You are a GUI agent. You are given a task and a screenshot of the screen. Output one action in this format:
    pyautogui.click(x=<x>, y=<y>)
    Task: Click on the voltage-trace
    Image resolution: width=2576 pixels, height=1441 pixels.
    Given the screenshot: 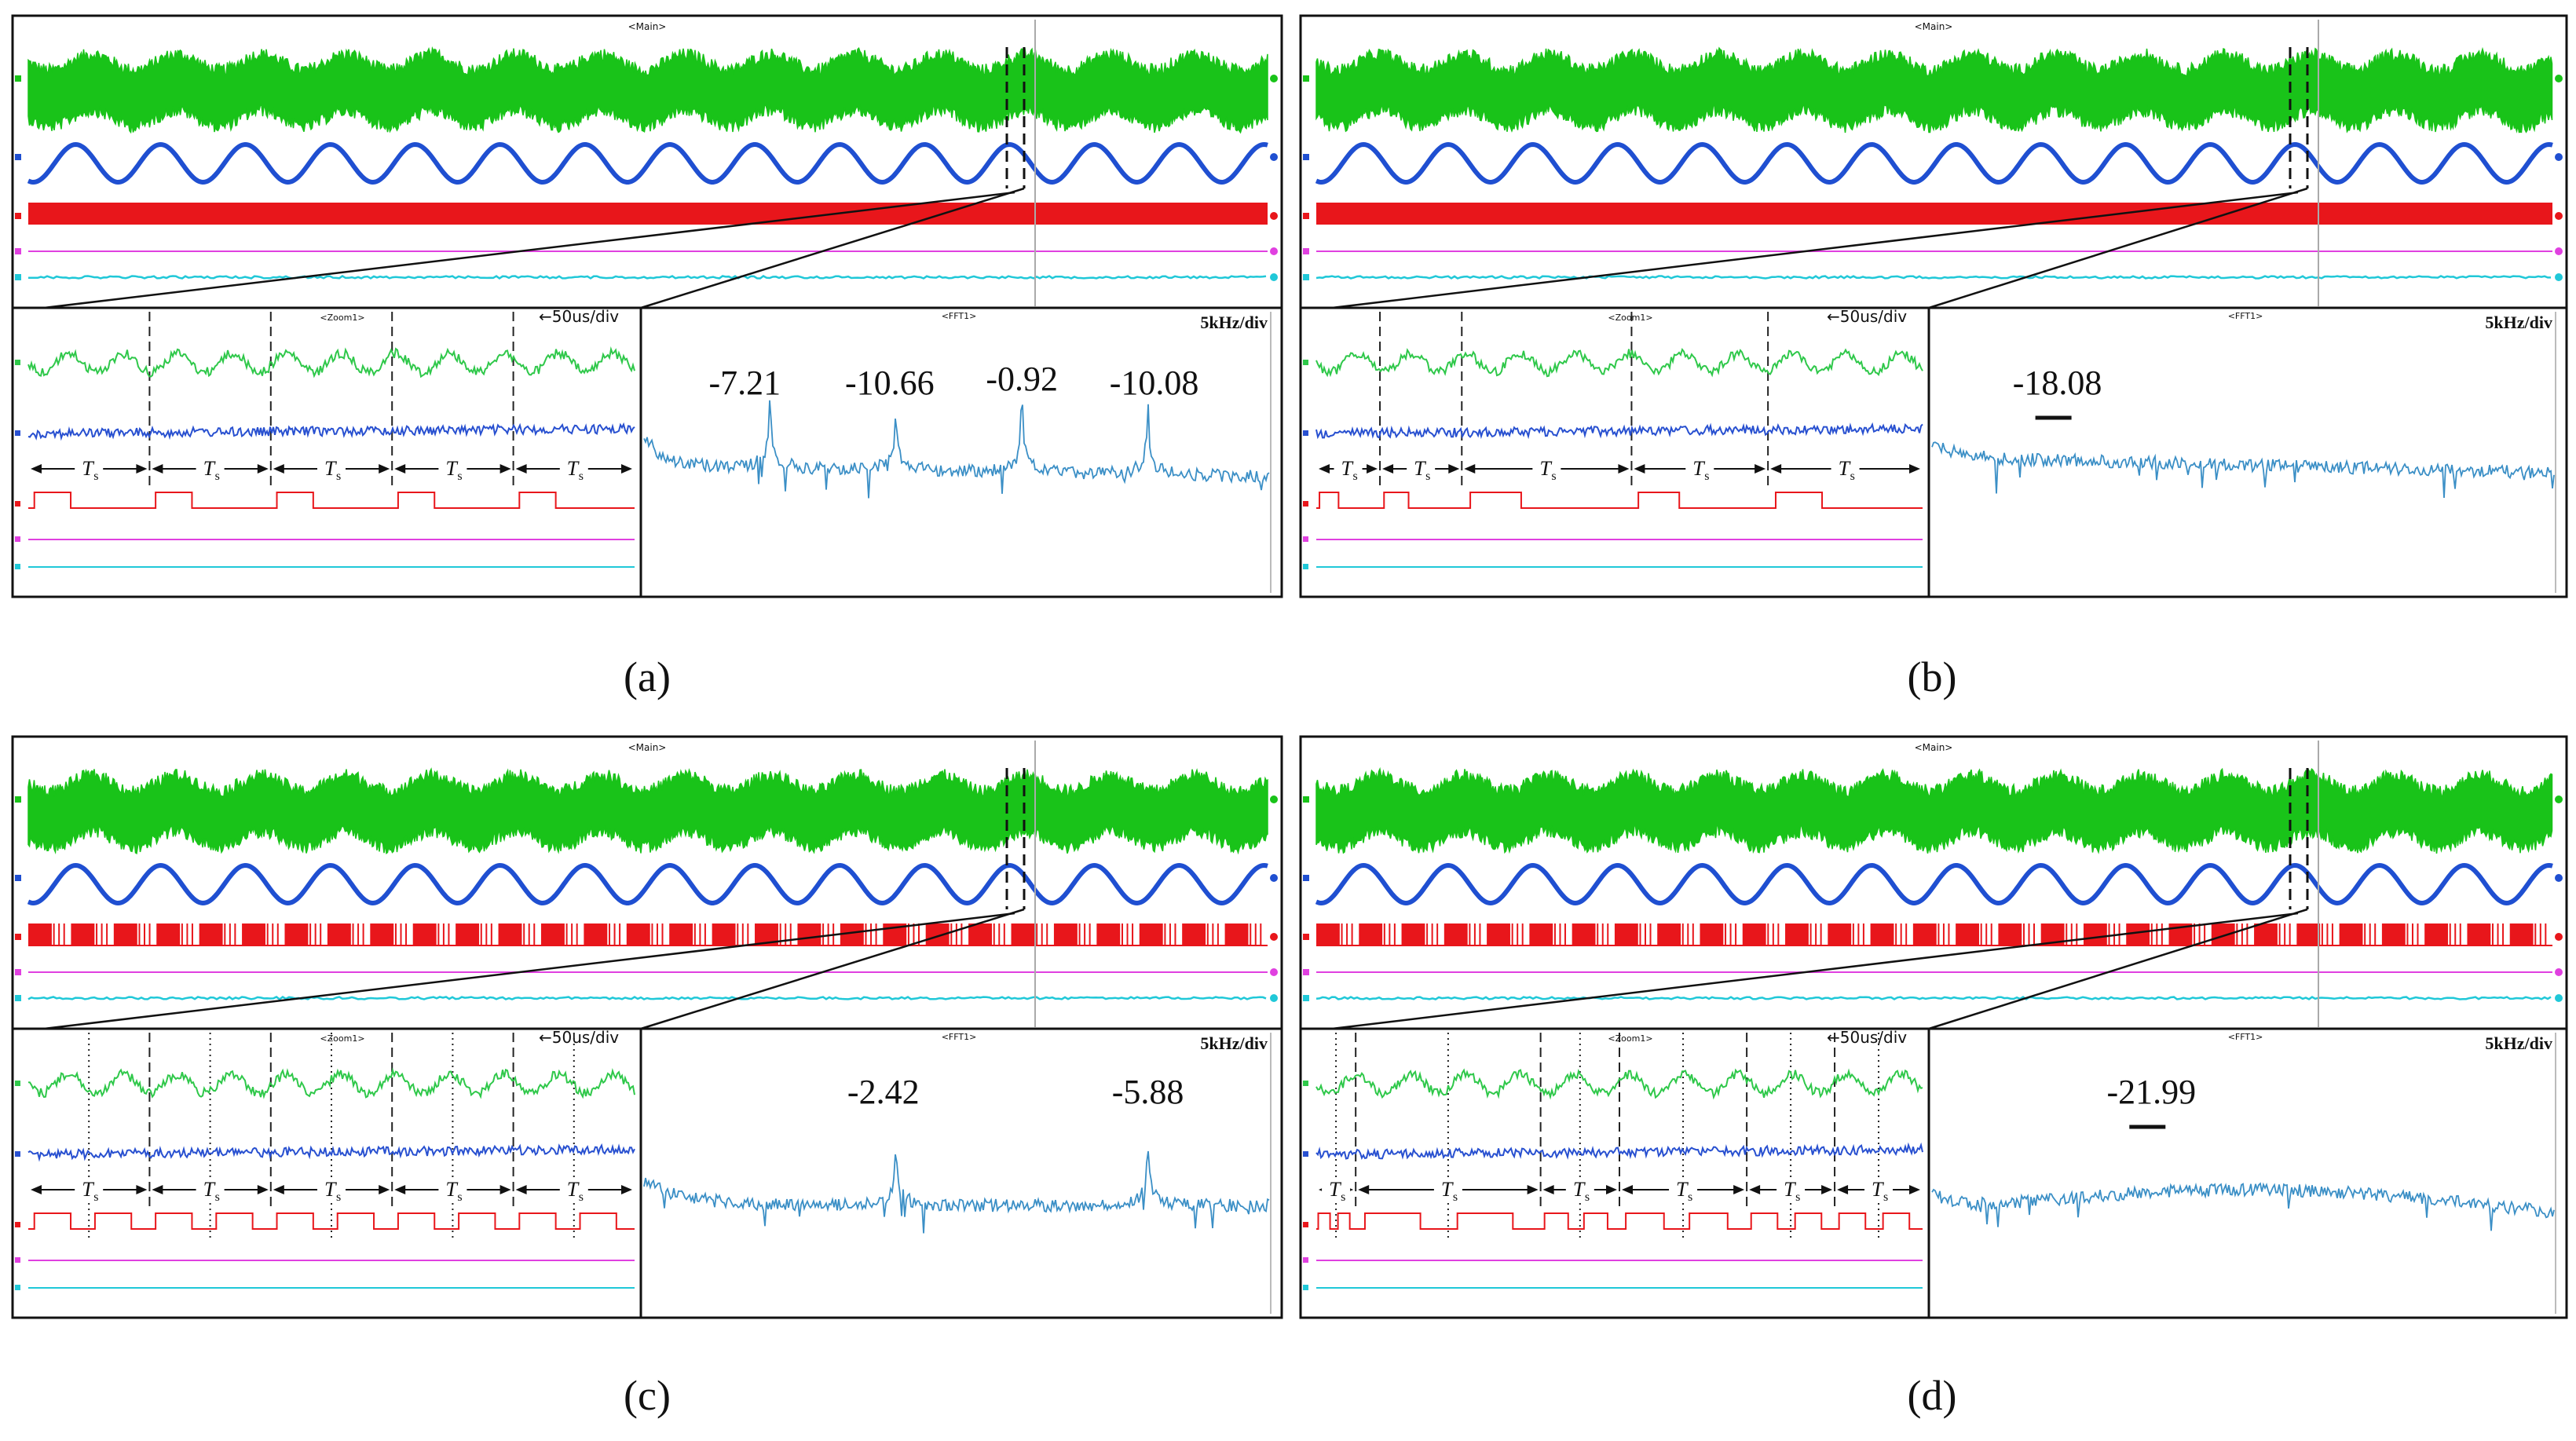 What is the action you would take?
    pyautogui.click(x=1934, y=89)
    